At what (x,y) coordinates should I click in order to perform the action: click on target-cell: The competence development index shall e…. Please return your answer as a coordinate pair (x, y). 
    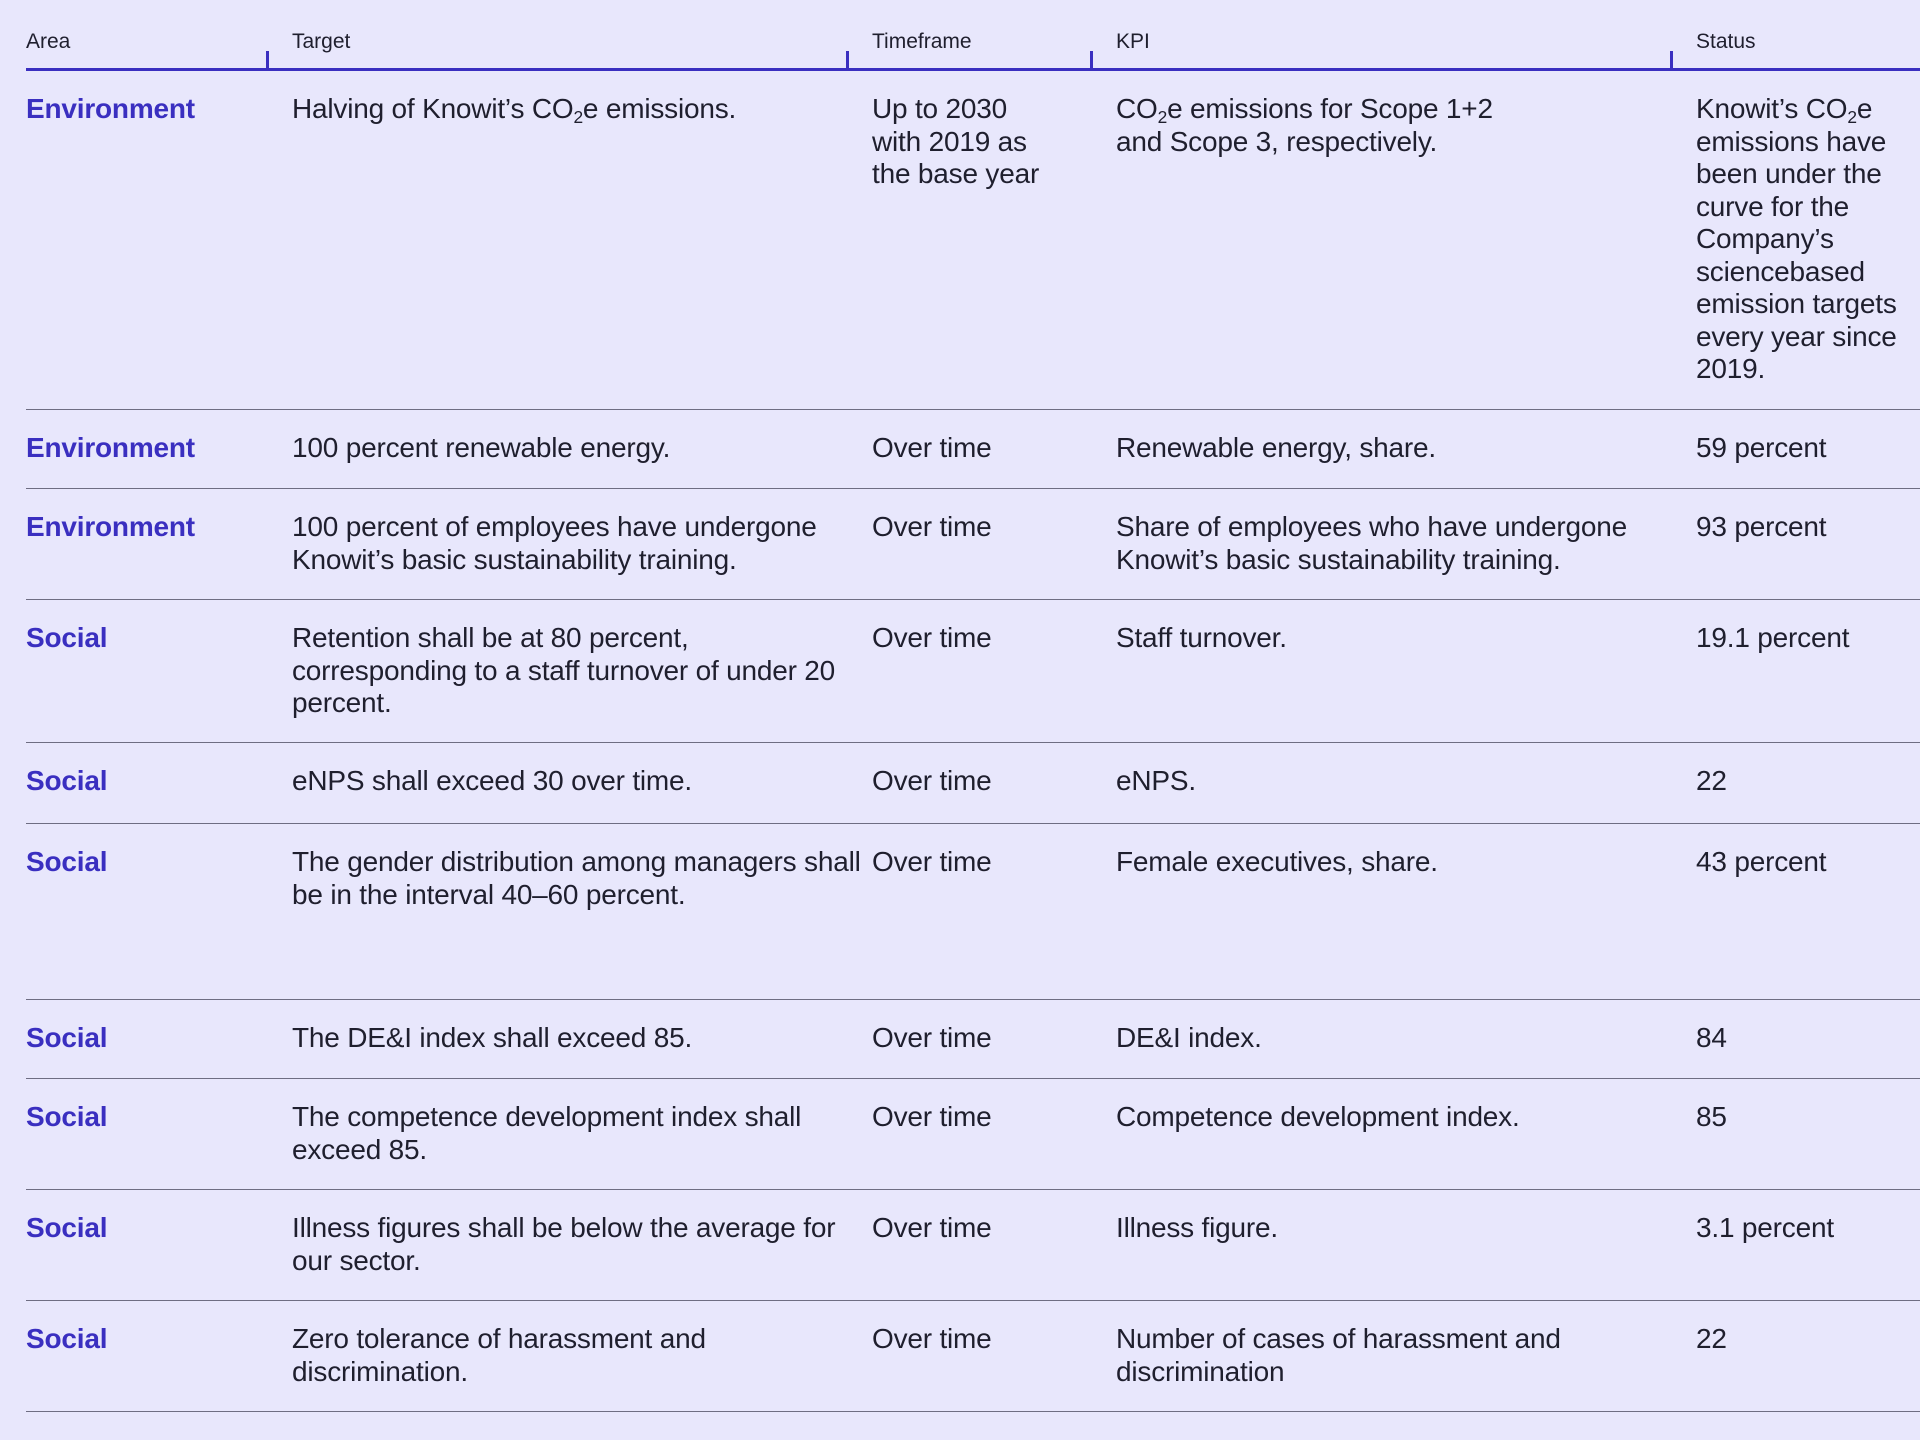
    Looking at the image, I should click on (547, 1133).